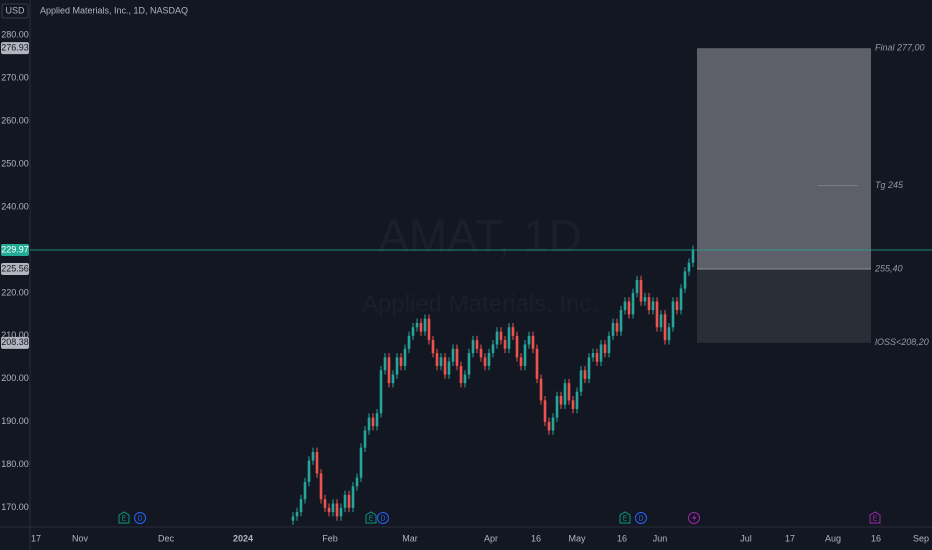 This screenshot has width=932, height=550. Describe the element at coordinates (114, 10) in the screenshot. I see `chart-title: Applied Materials, Inc., 1D, NASDAQ` at that location.